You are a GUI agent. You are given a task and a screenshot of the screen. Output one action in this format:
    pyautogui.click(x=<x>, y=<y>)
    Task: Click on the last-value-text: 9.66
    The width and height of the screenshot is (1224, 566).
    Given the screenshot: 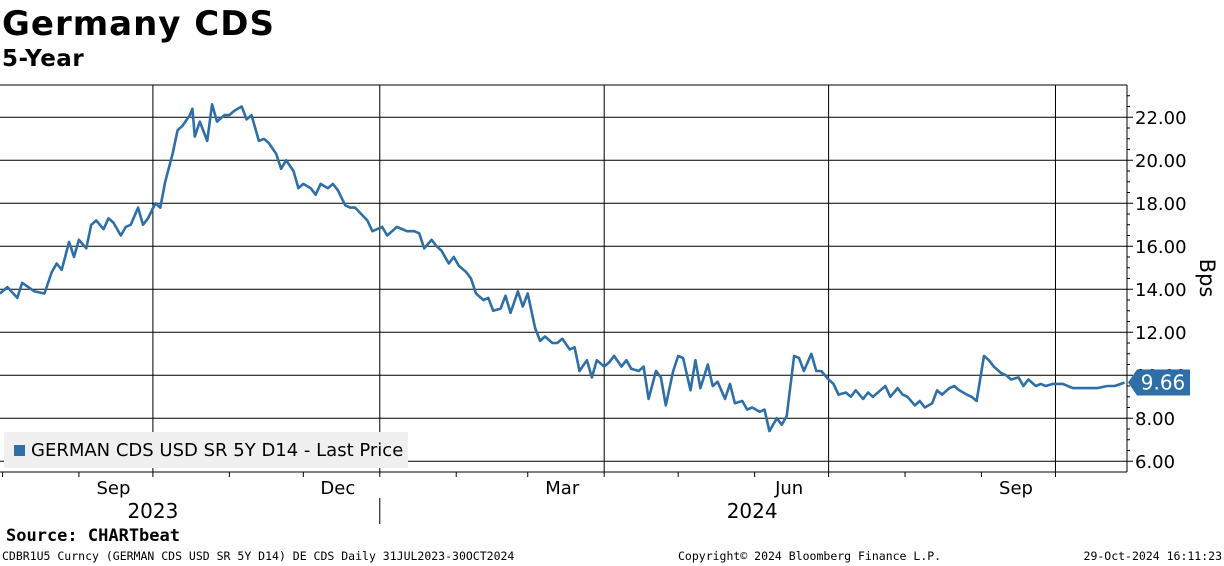 What is the action you would take?
    pyautogui.click(x=1163, y=383)
    